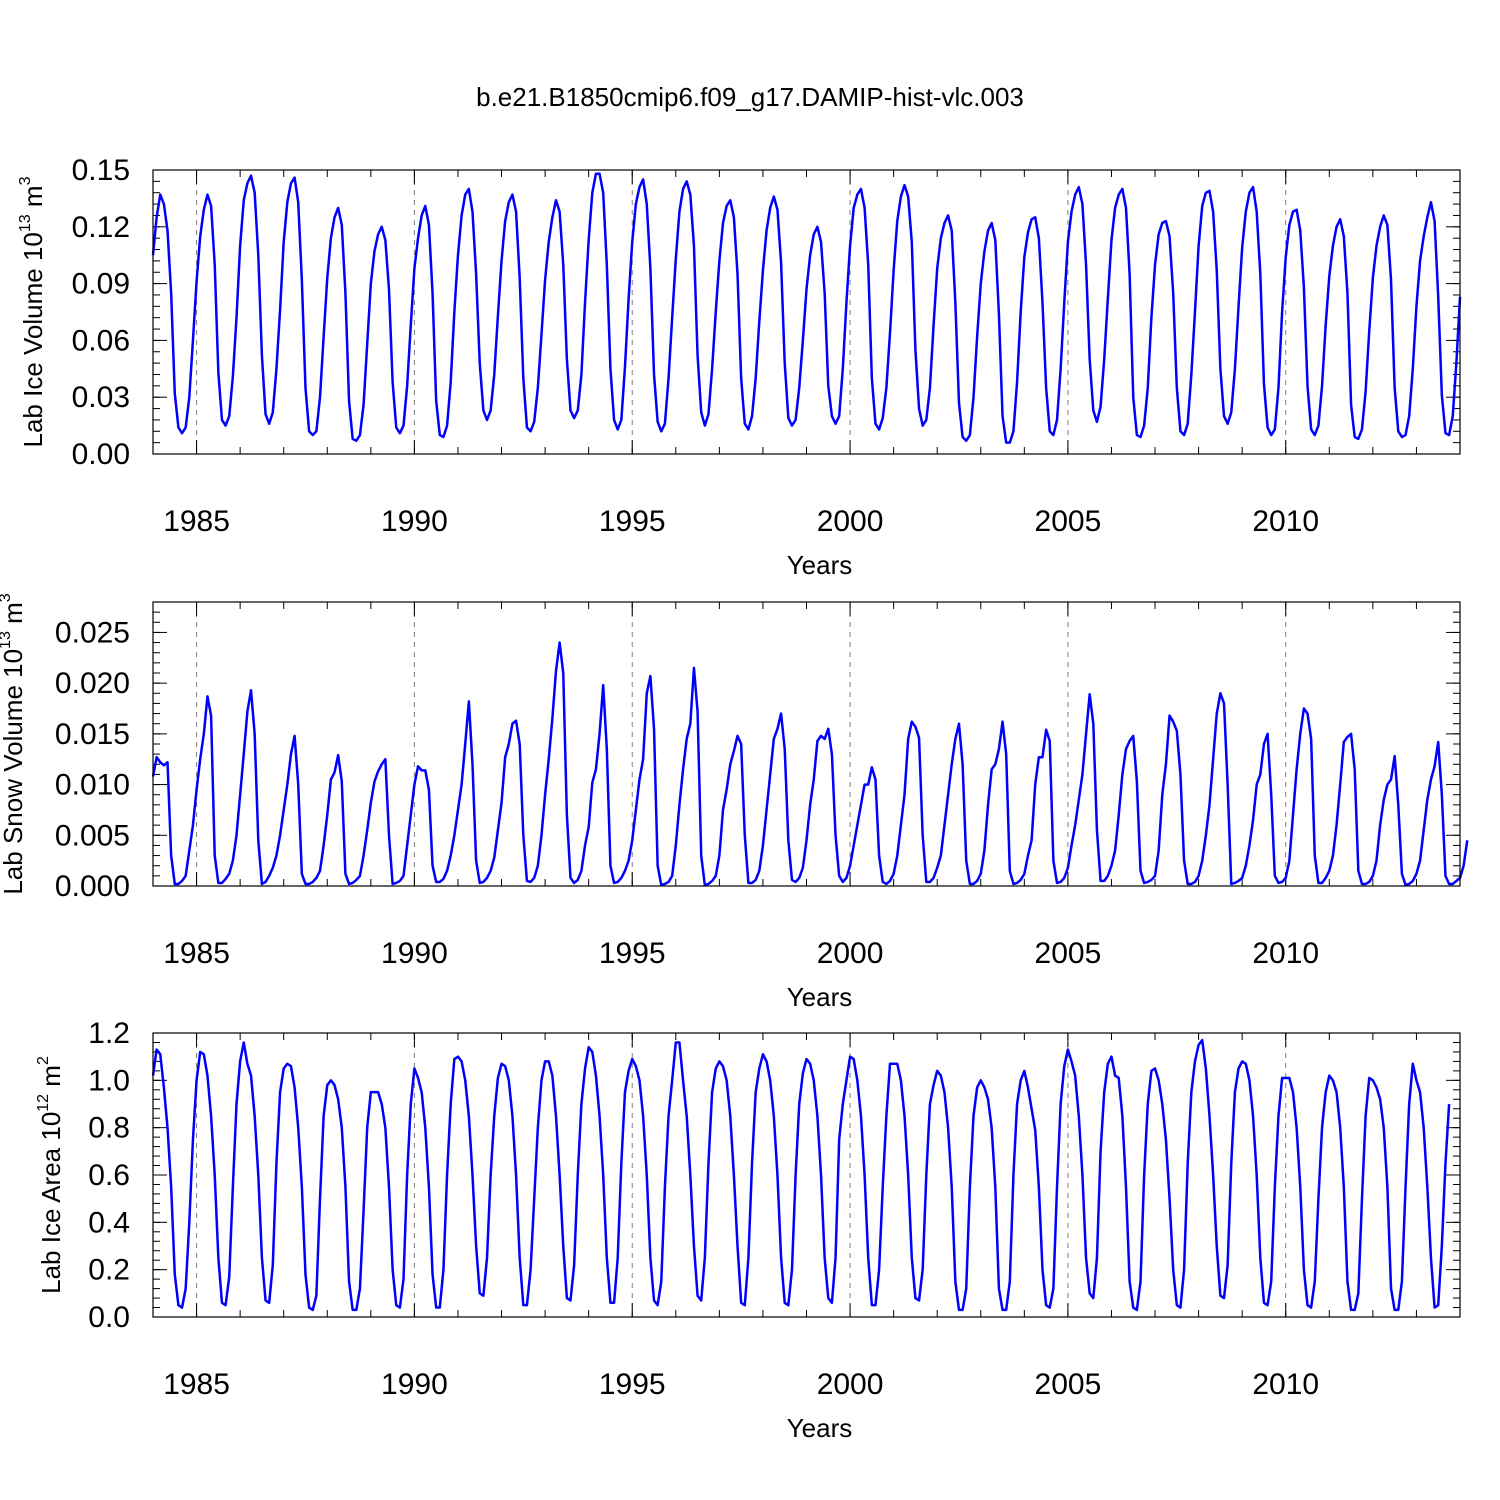  I want to click on y-tick-label: 0.03, so click(101, 397).